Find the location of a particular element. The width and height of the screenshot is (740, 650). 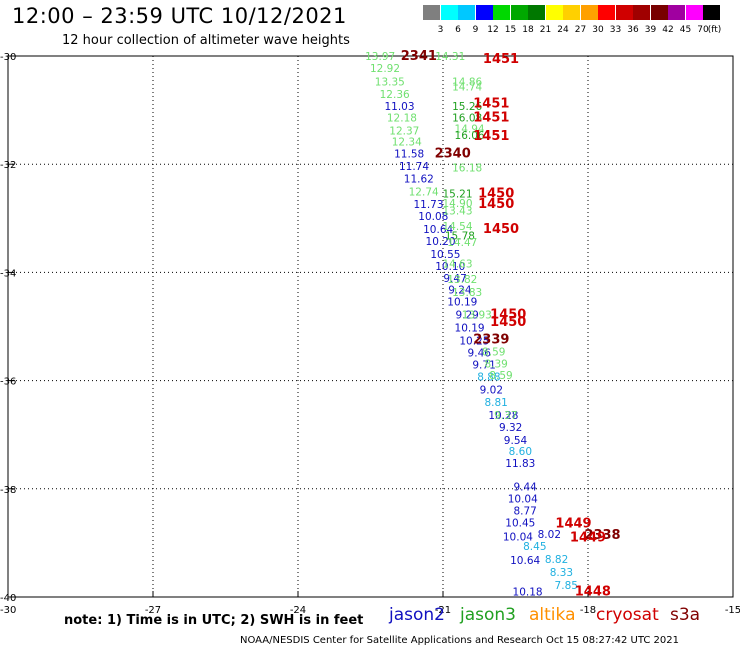

y-tick-label: -34 is located at coordinates (8, 273).